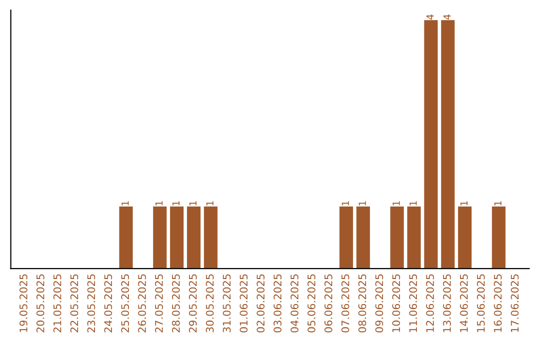 The height and width of the screenshot is (340, 540). Describe the element at coordinates (311, 303) in the screenshot. I see `x-tick-label: 05.06.2025` at that location.